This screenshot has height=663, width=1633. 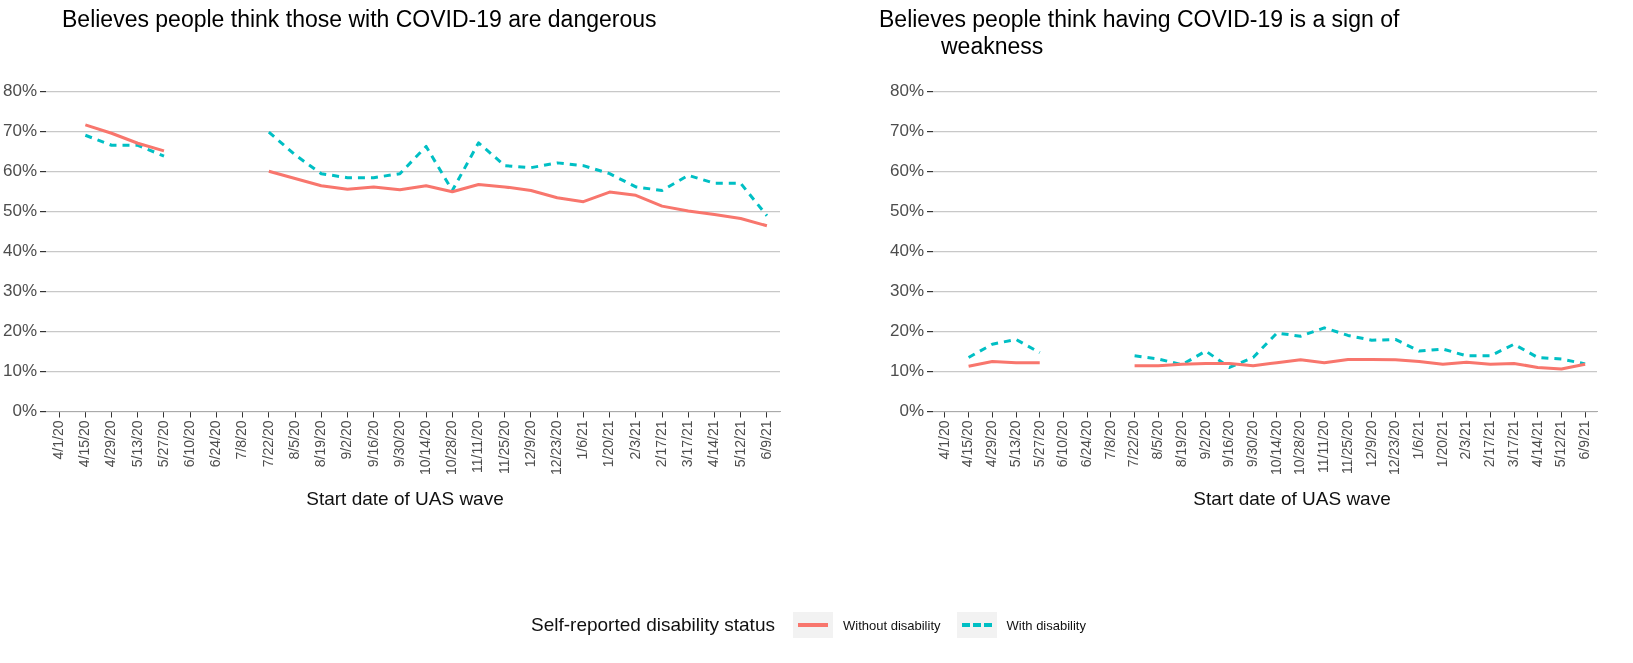 I want to click on chart-title: Believes people think those with COVID-19 are dangerous, so click(x=360, y=19).